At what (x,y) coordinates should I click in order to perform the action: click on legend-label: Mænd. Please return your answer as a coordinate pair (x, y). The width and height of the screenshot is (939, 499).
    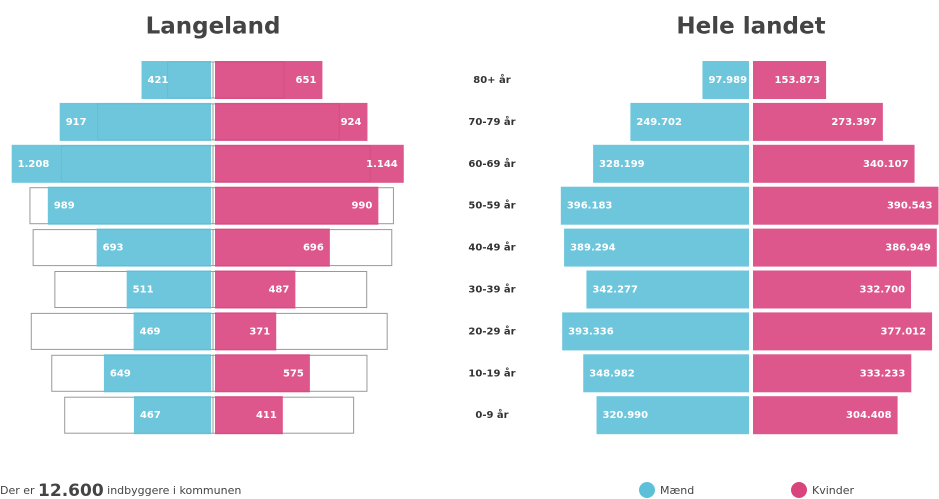
    Looking at the image, I should click on (677, 490).